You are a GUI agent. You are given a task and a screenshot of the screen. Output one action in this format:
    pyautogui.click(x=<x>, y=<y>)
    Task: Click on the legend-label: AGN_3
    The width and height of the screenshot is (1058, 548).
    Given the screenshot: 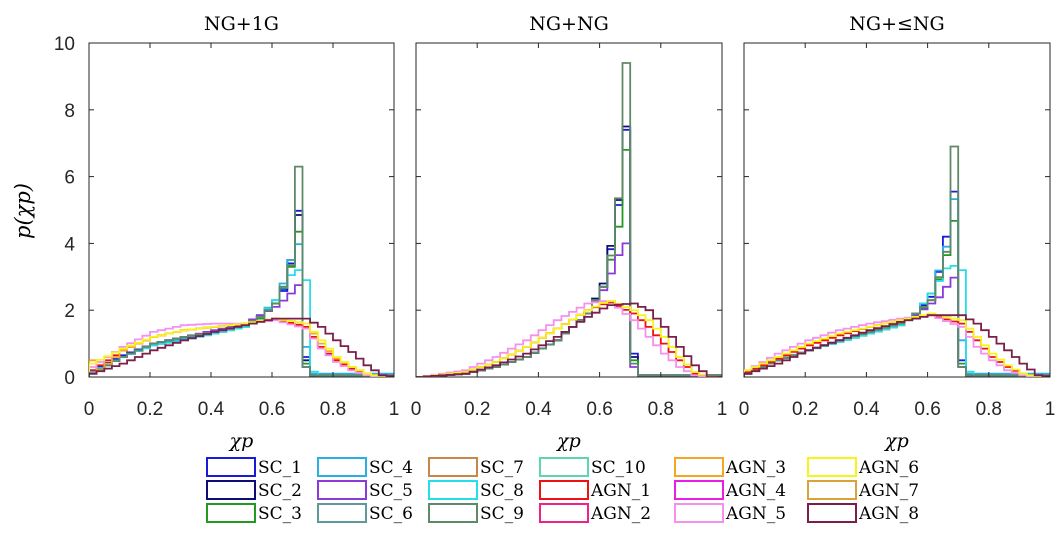 What is the action you would take?
    pyautogui.click(x=755, y=468)
    